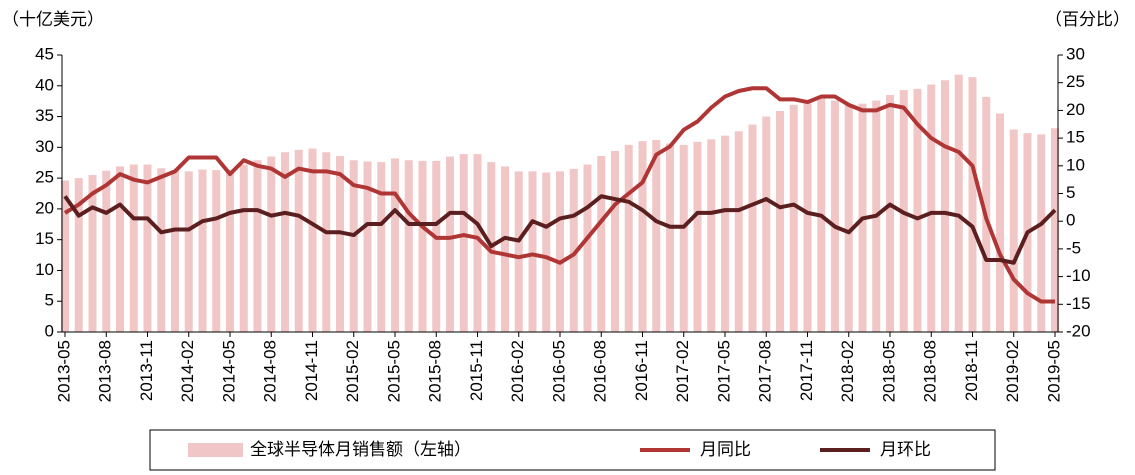 This screenshot has width=1135, height=475. Describe the element at coordinates (1075, 53) in the screenshot. I see `y2-tick-label: 30` at that location.